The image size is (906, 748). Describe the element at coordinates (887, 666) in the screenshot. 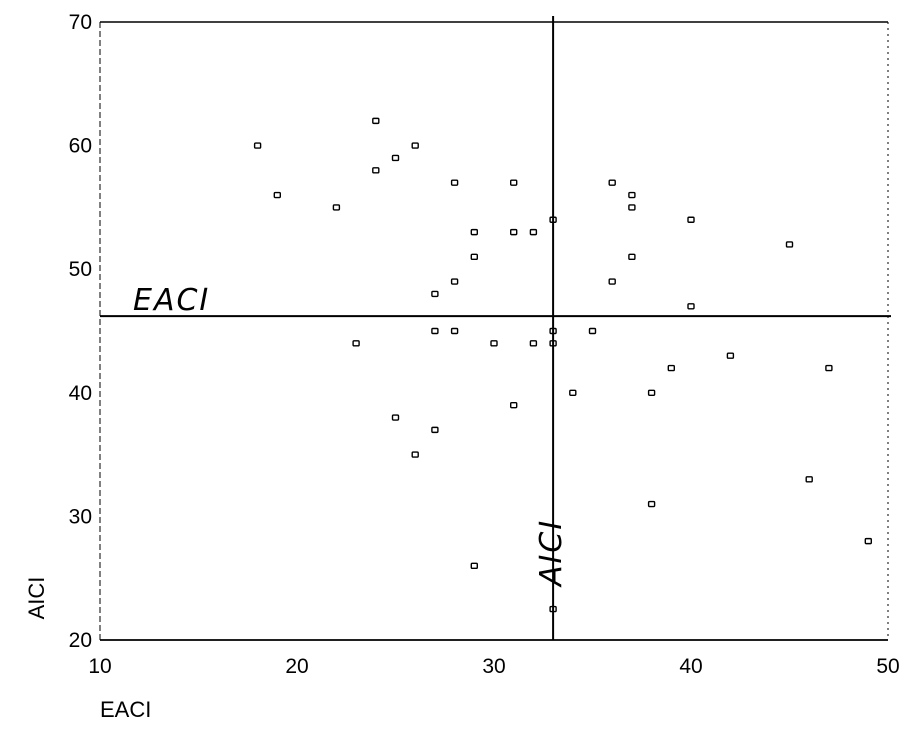

I see `x-tick-label: 50` at that location.